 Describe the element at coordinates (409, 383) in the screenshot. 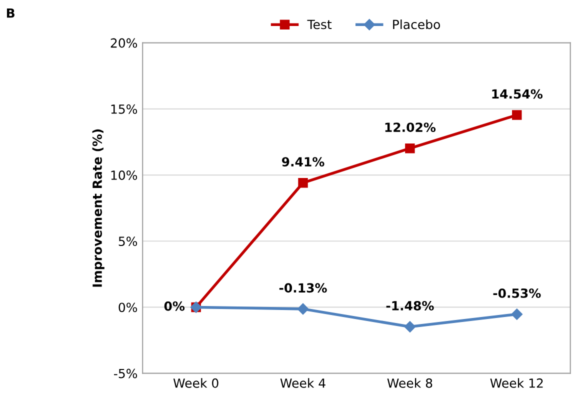

I see `x-tick-label: Week 8` at that location.